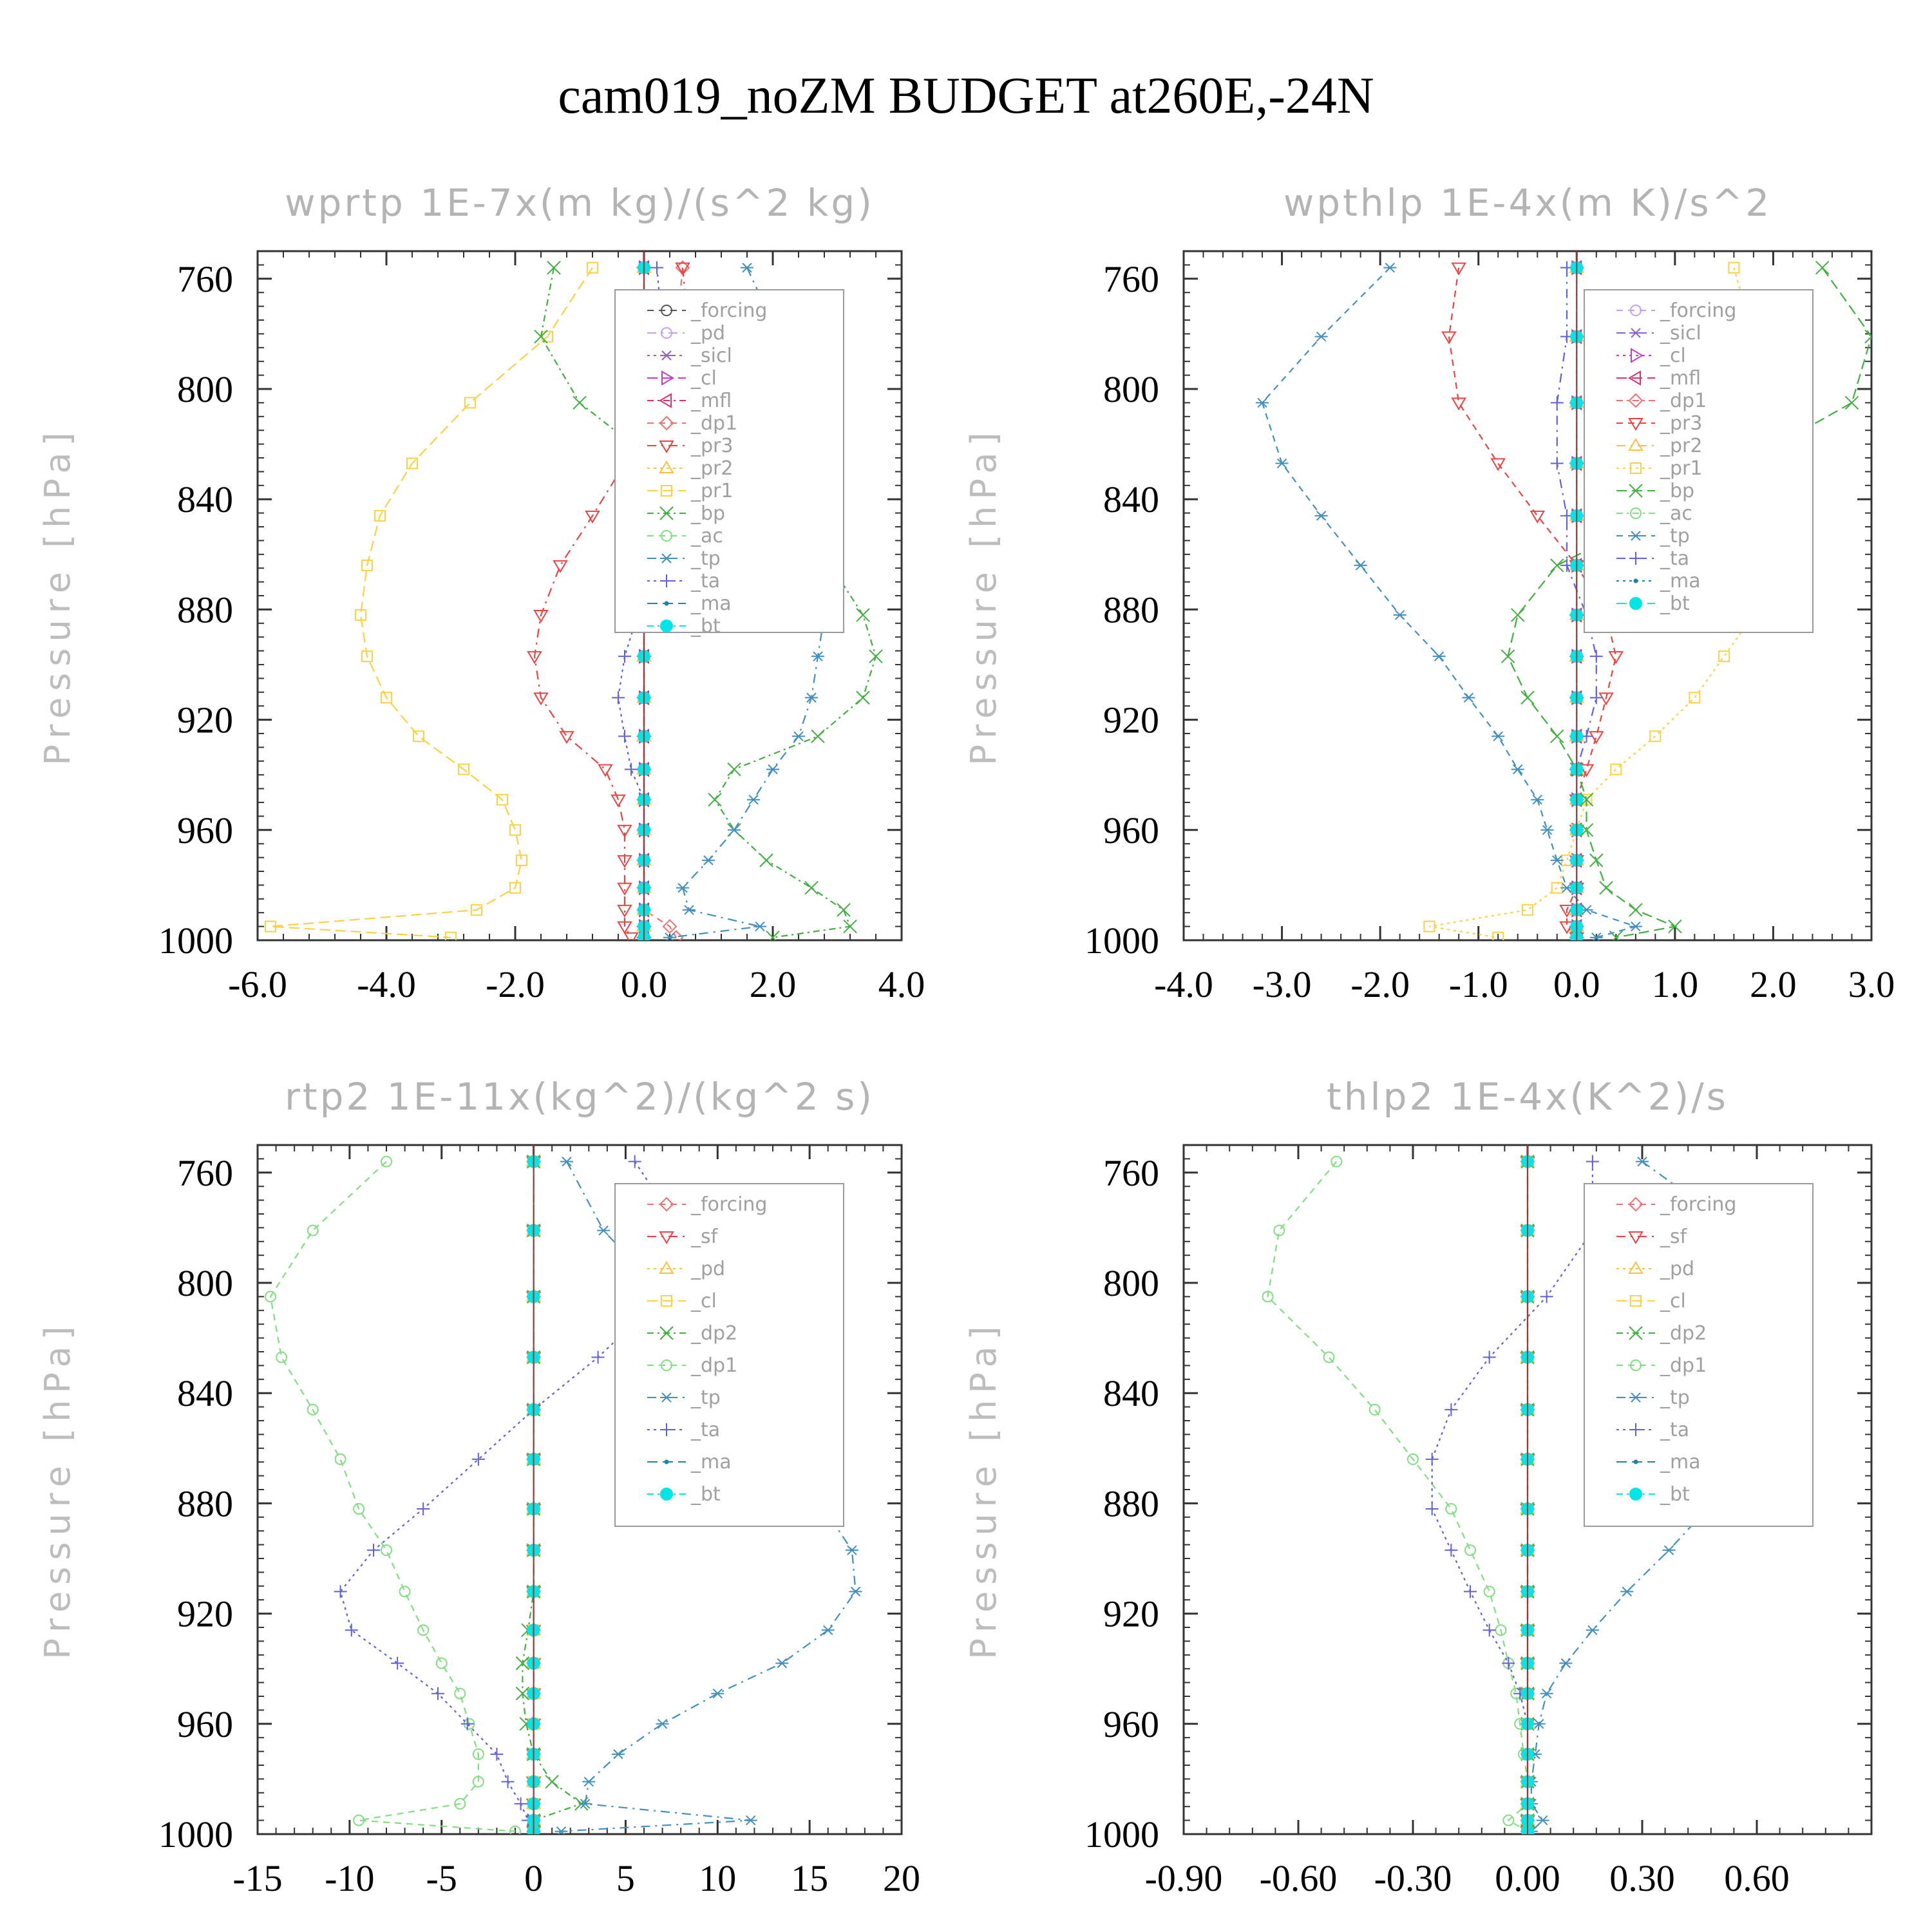 This screenshot has height=1932, width=1932. What do you see at coordinates (711, 356) in the screenshot?
I see `legend-label: _sicl` at bounding box center [711, 356].